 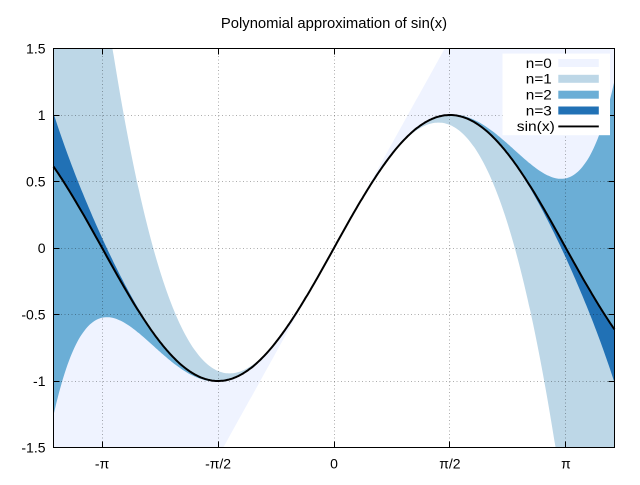 What do you see at coordinates (334, 24) in the screenshot?
I see `svg-text:Polynomial approximation of si: Polynomial approximation of sin(x)` at bounding box center [334, 24].